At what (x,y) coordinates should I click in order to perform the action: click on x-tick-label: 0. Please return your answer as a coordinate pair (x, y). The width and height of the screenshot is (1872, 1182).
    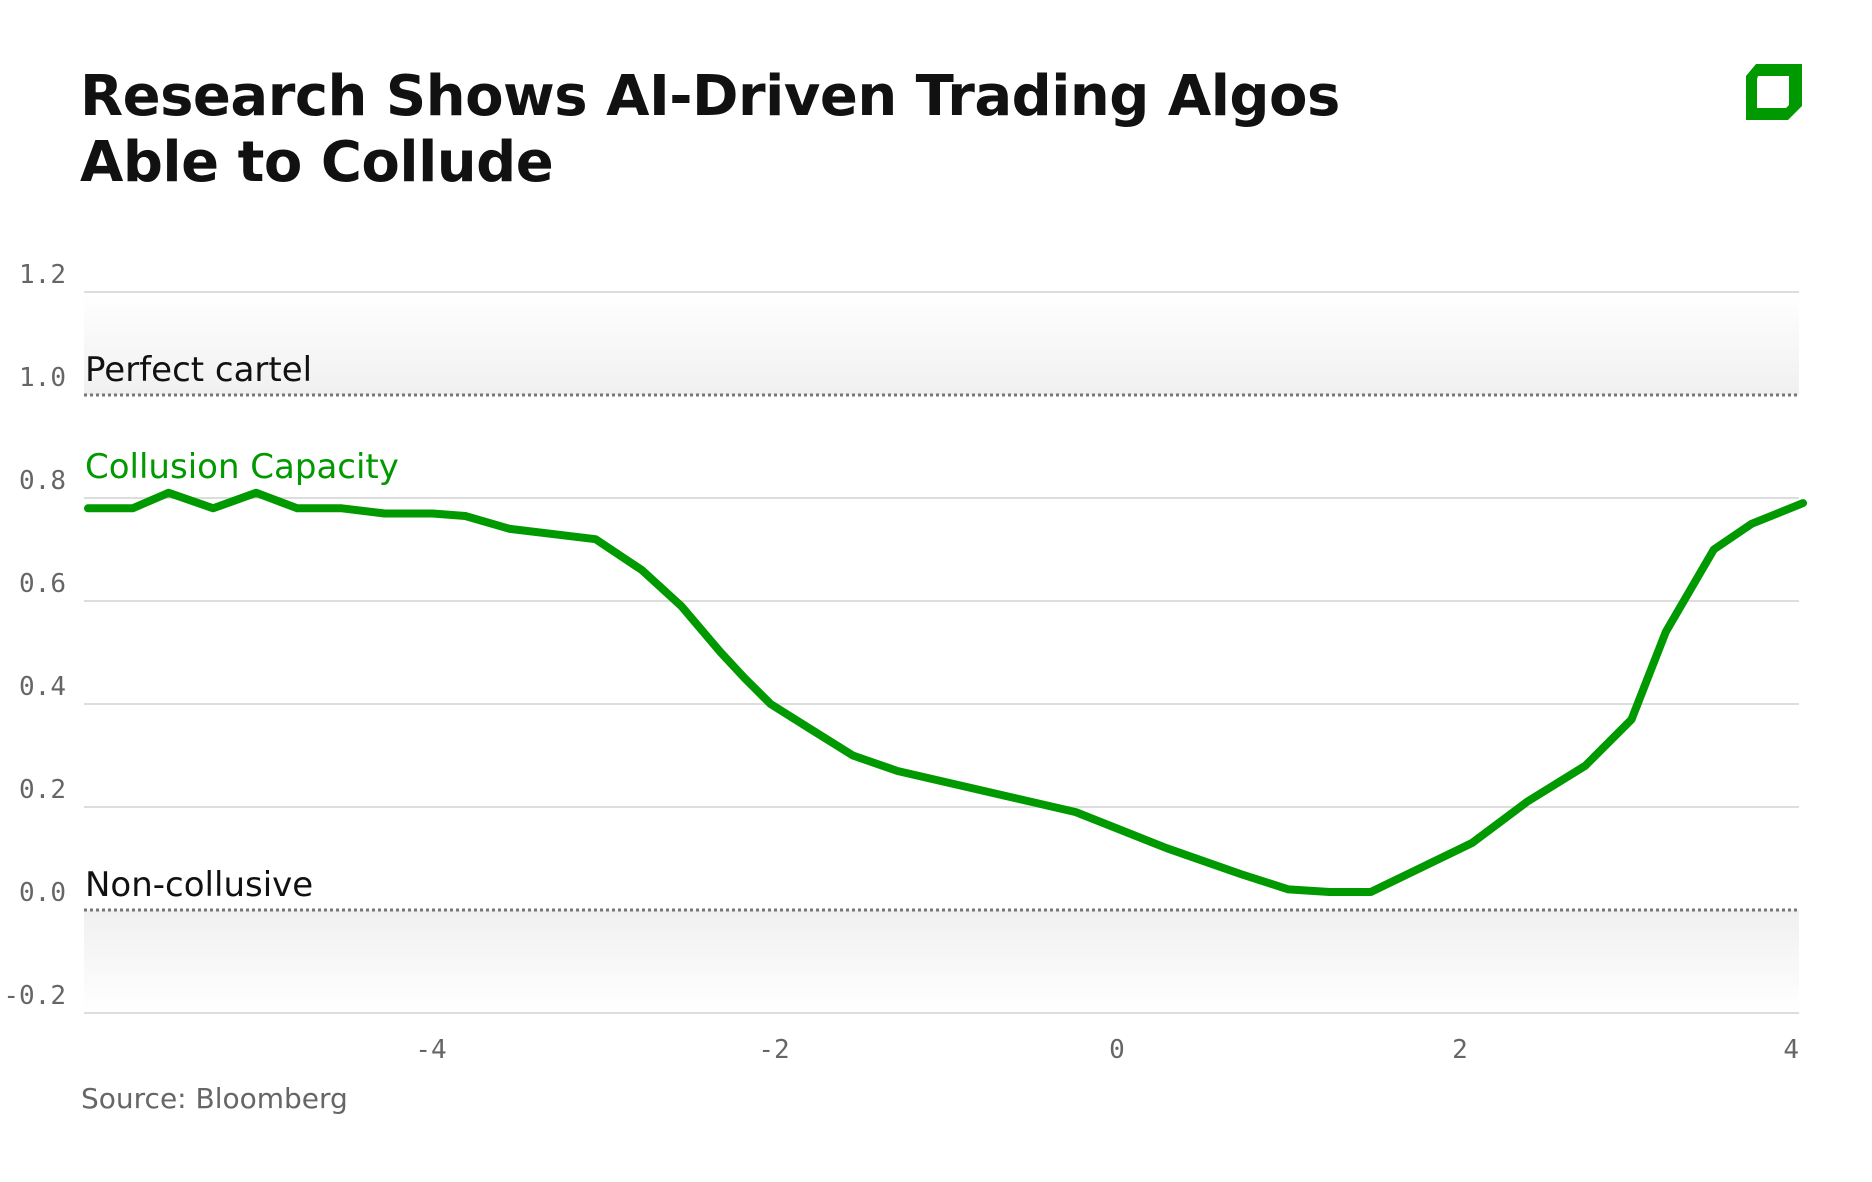
    Looking at the image, I should click on (1117, 1050).